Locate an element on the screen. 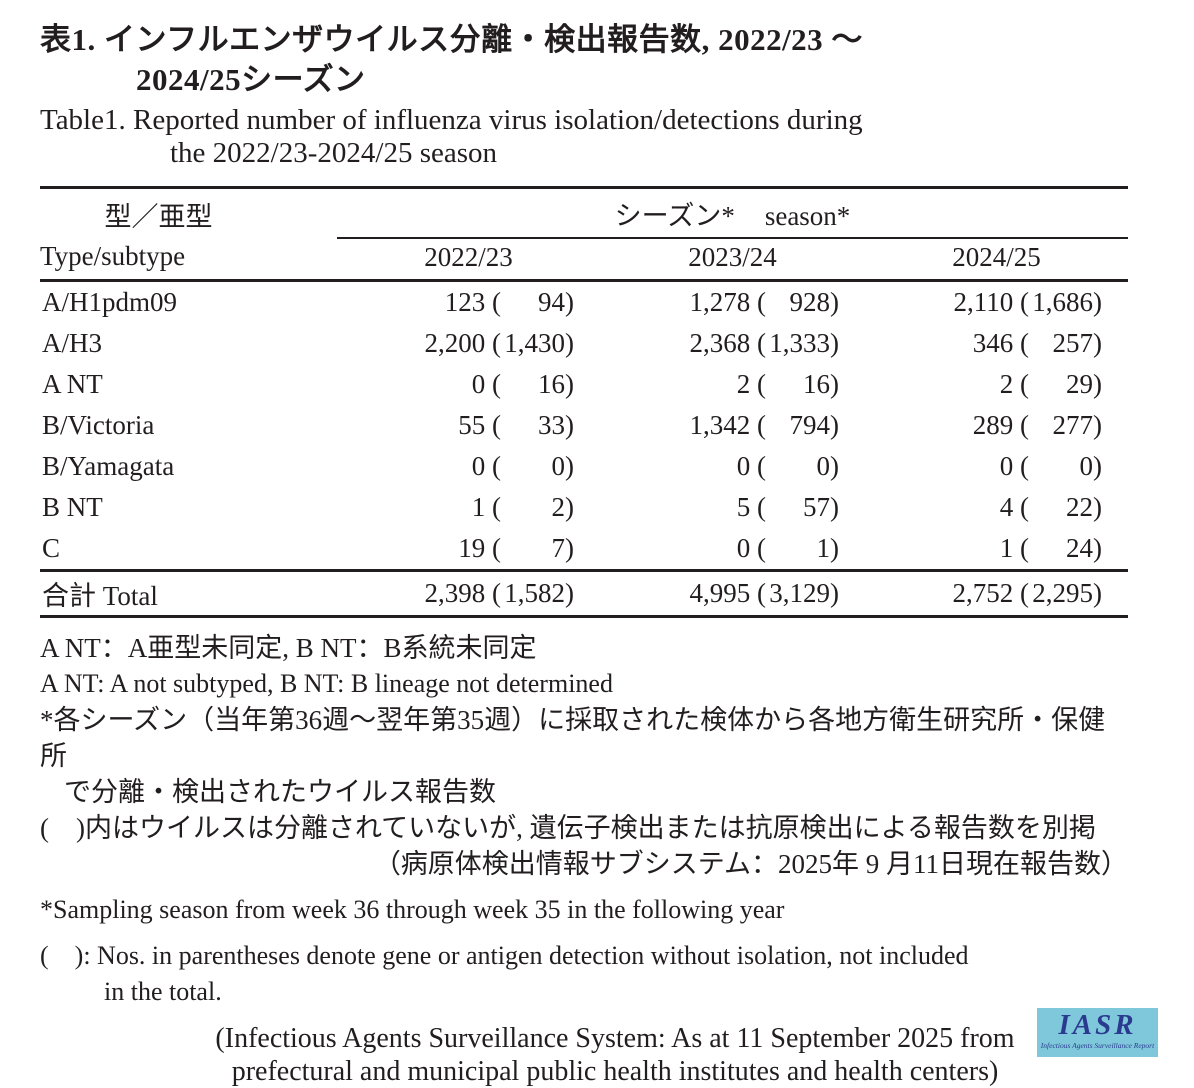  note-nt-jp: A NT：A亜型未同定, B NT：B系統未同定 is located at coordinates (288, 648).